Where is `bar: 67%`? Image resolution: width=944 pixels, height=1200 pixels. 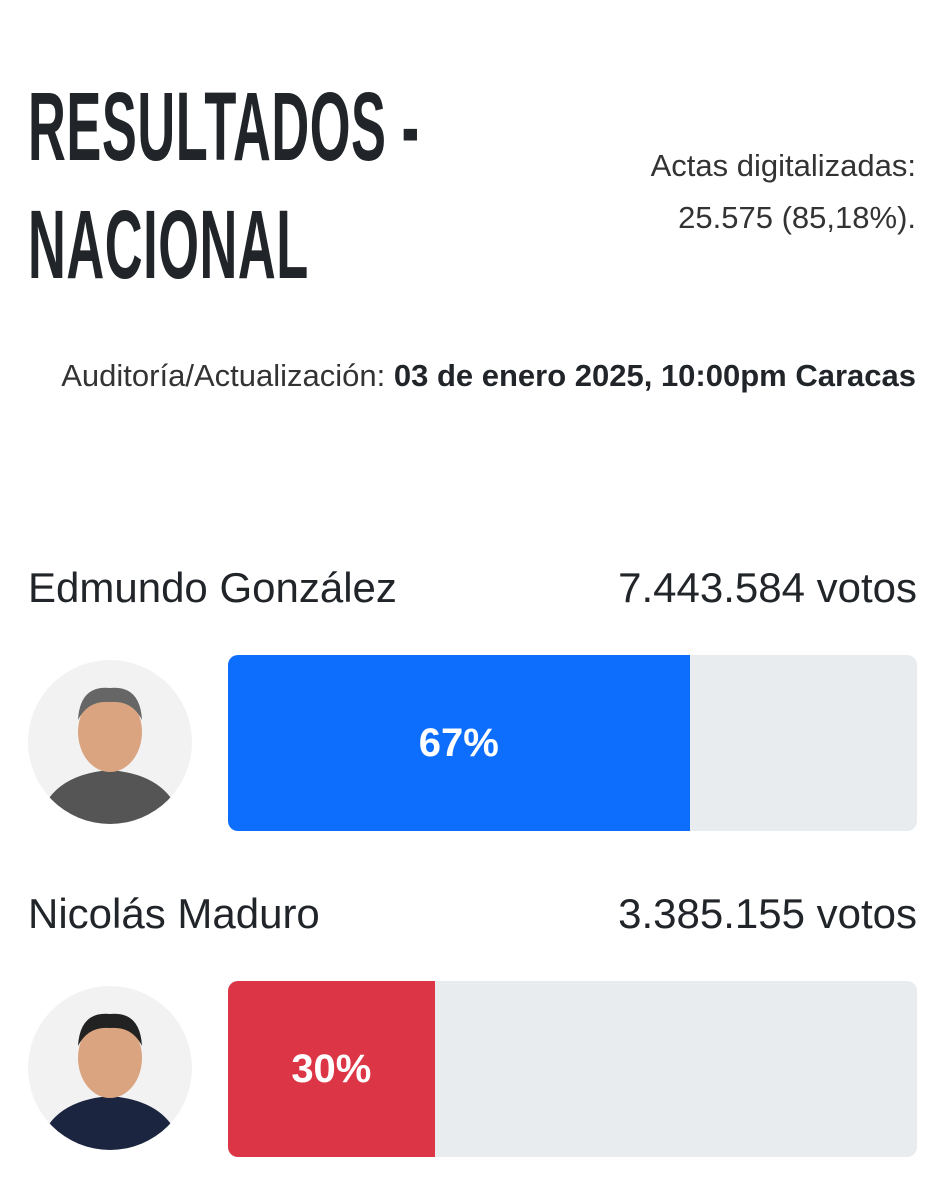 bar: 67% is located at coordinates (459, 743).